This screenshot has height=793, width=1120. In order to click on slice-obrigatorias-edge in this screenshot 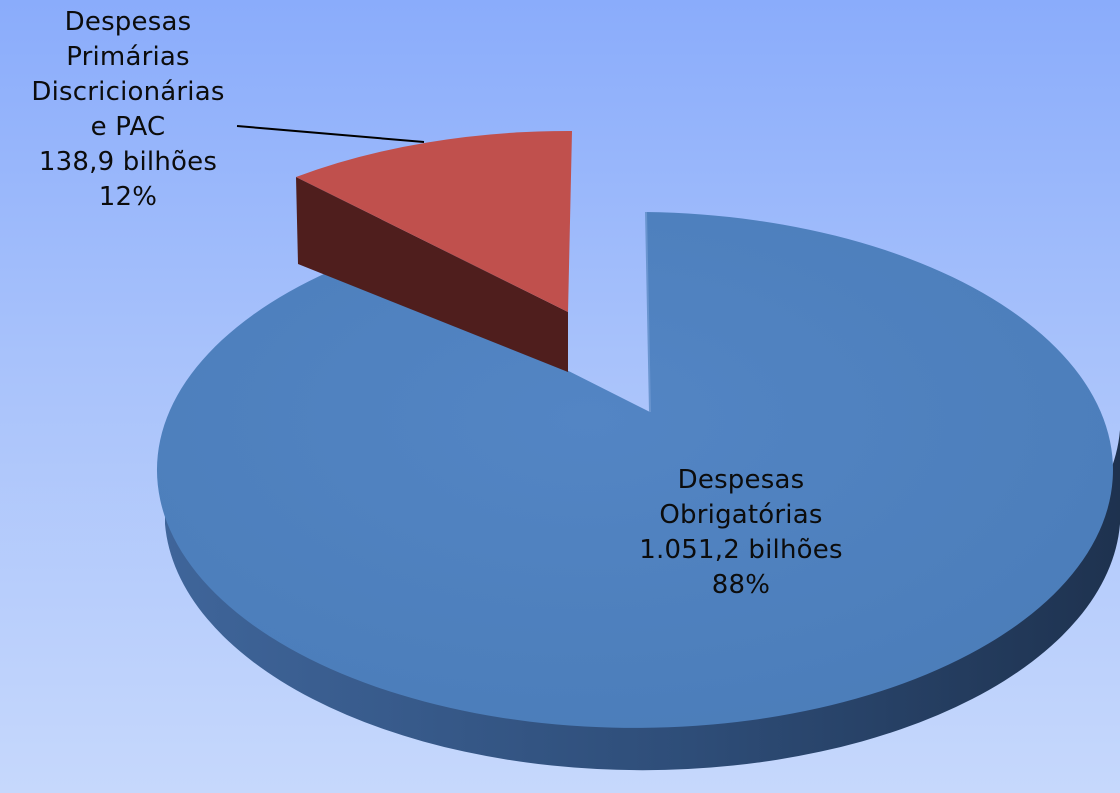, I will do `click(648, 312)`.